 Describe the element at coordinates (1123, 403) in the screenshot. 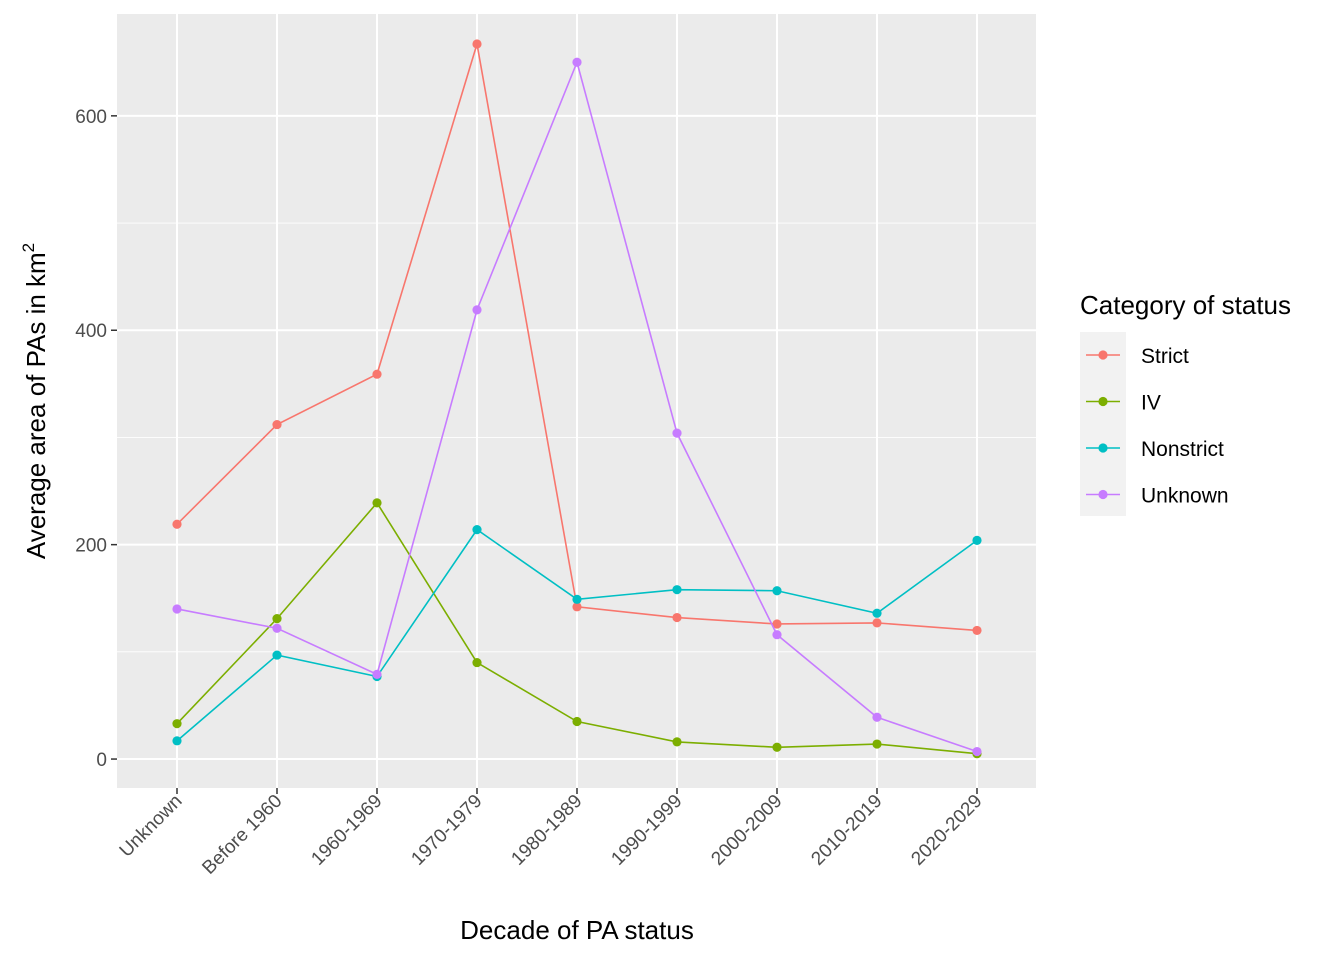

I see `legend-item-iv: IV` at that location.